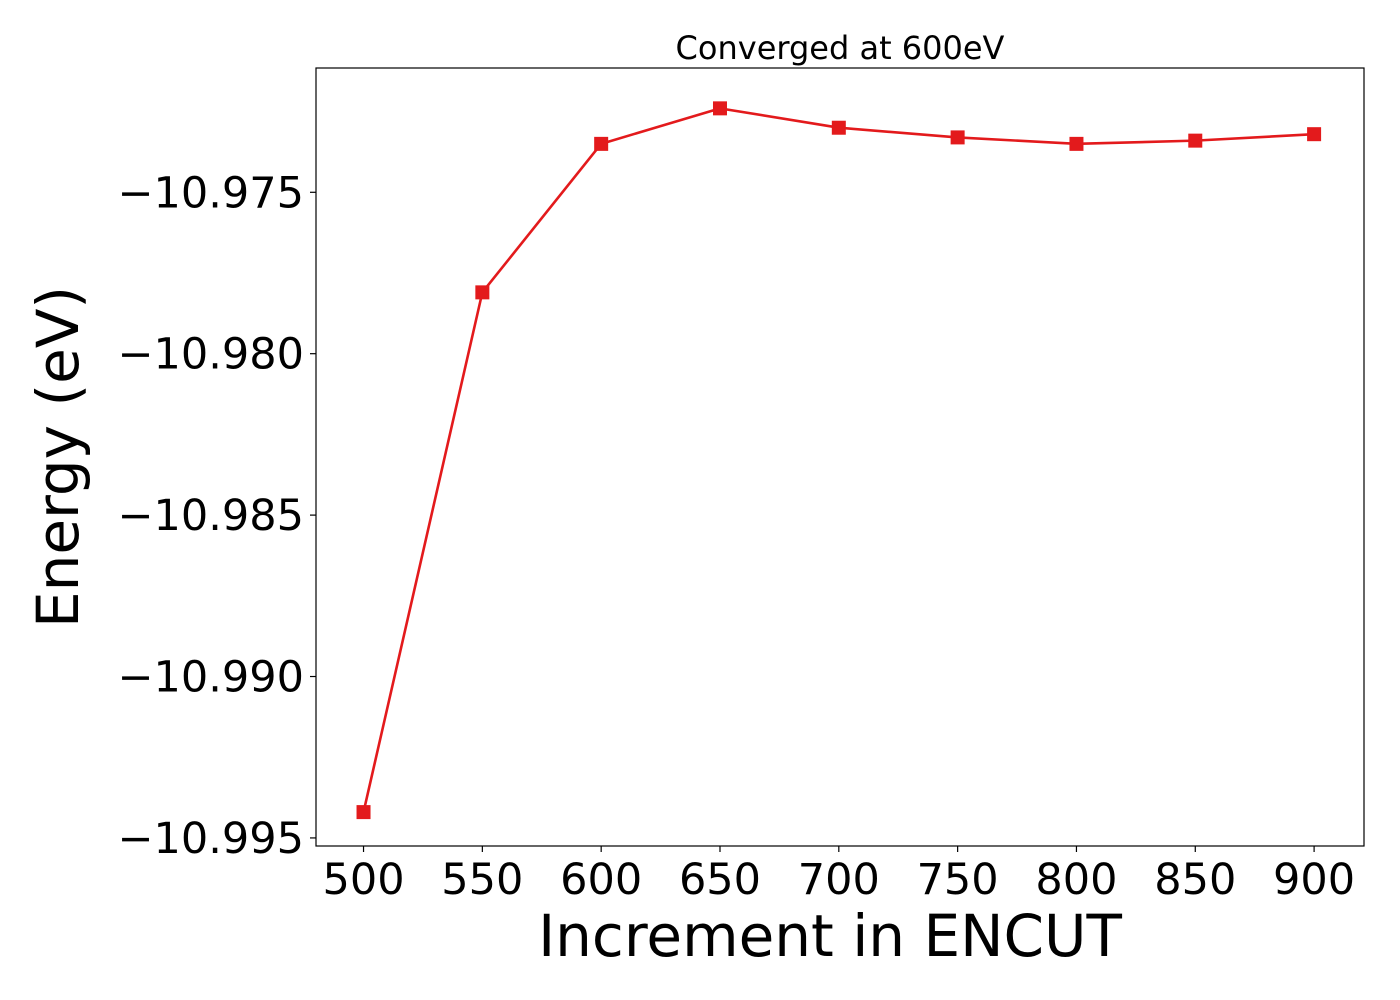 The image size is (1400, 1000). I want to click on y-tick-label: −10.985, so click(211, 516).